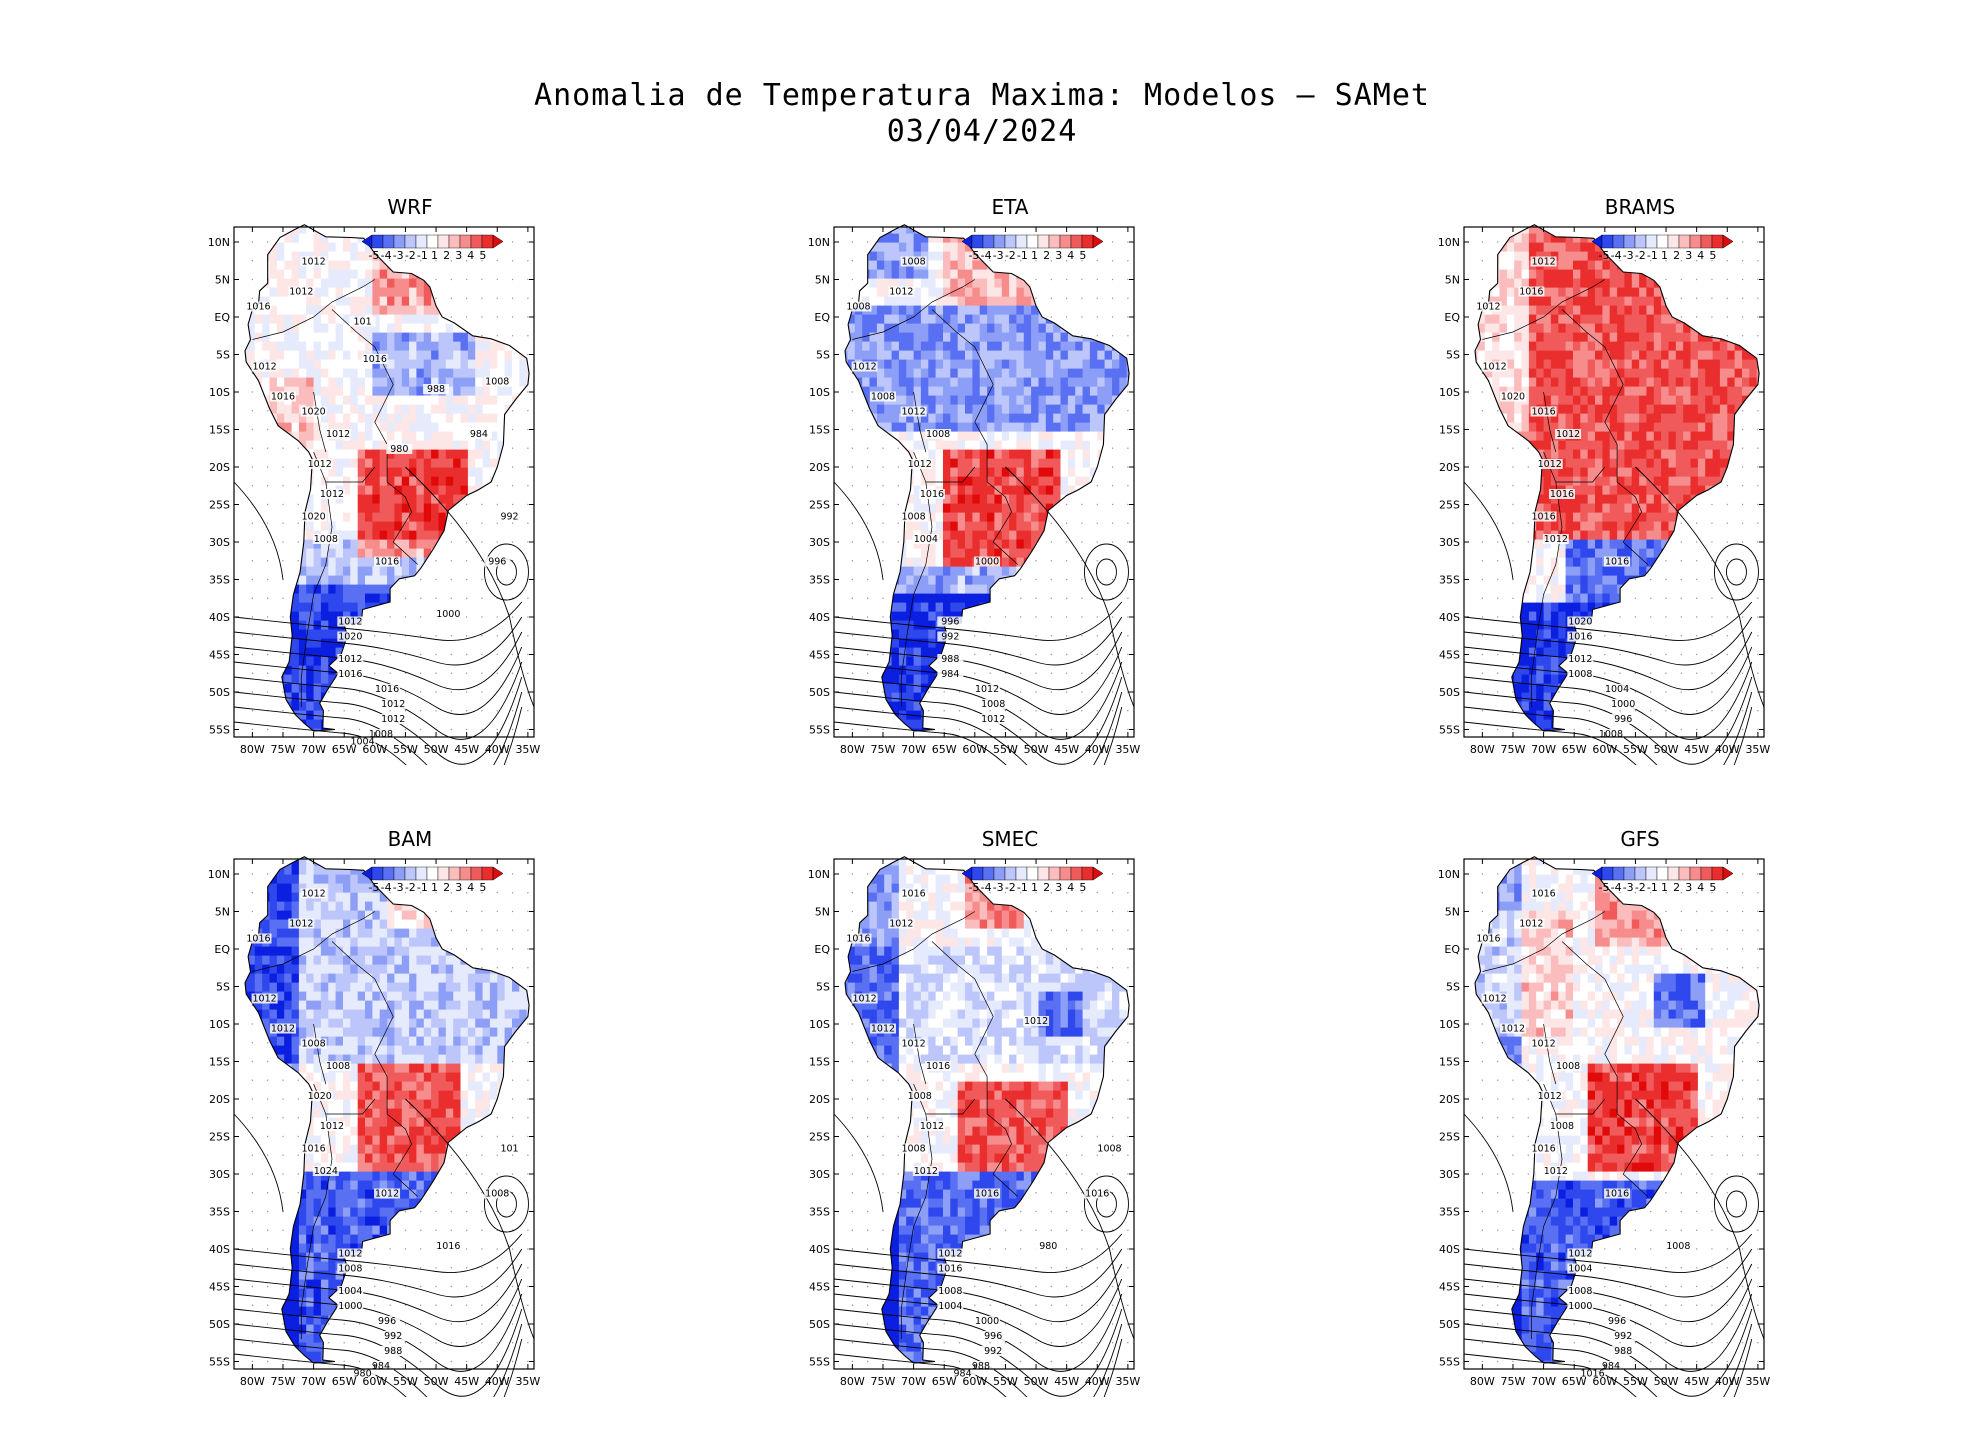 This screenshot has width=1964, height=1436. Describe the element at coordinates (819, 1287) in the screenshot. I see `lat-tick-label: 45S` at that location.